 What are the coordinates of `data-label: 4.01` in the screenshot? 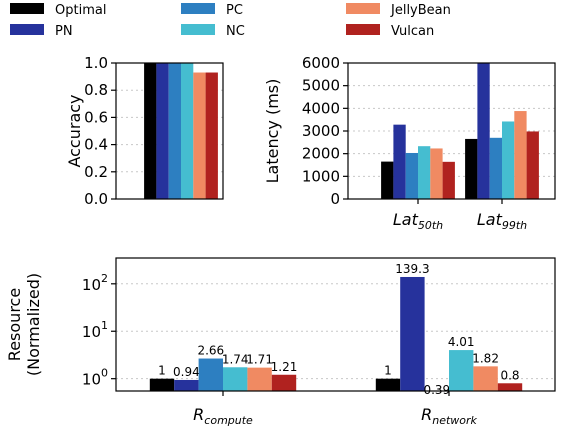 It's located at (461, 342).